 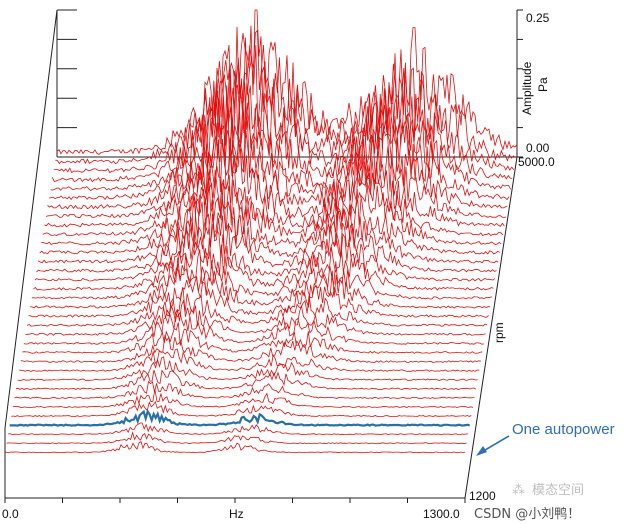 What do you see at coordinates (538, 148) in the screenshot?
I see `y-tick-label-min: 0.00` at bounding box center [538, 148].